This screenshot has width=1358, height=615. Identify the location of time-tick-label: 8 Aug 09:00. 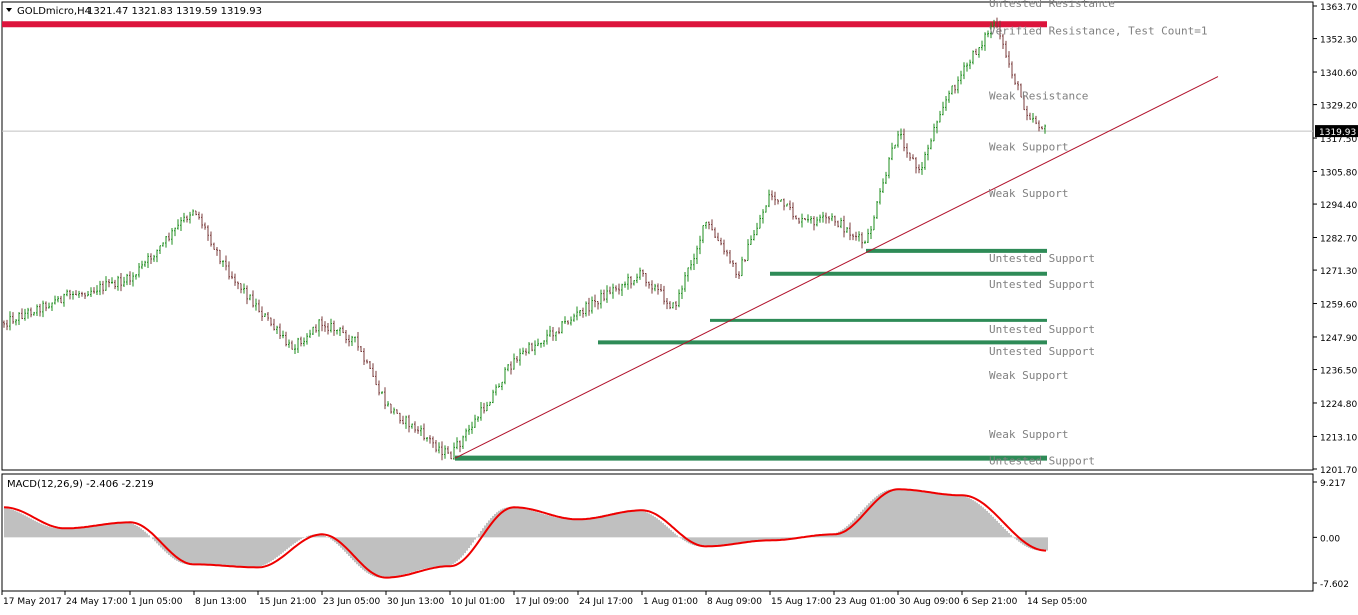
(734, 602).